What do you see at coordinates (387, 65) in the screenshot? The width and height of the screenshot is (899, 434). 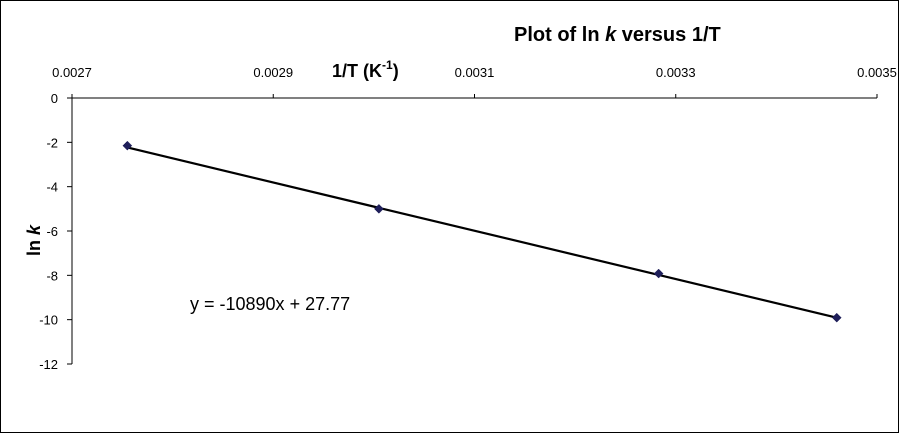 I see `x-axis-label-superscript: -1` at bounding box center [387, 65].